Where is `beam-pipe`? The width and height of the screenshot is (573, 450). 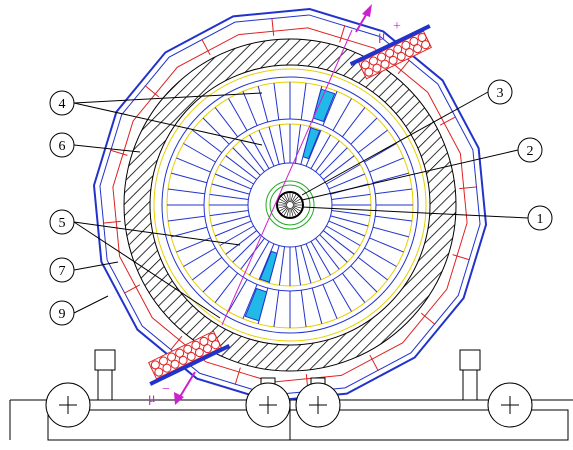
beam-pipe is located at coordinates (290, 205).